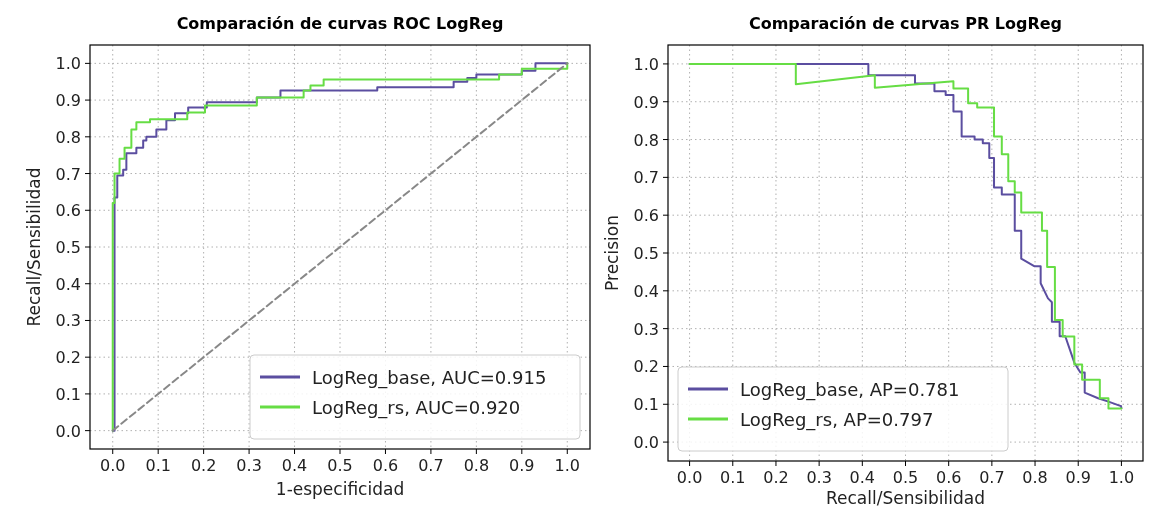  What do you see at coordinates (905, 498) in the screenshot?
I see `x-axis-title: Recall/Sensibilidad` at bounding box center [905, 498].